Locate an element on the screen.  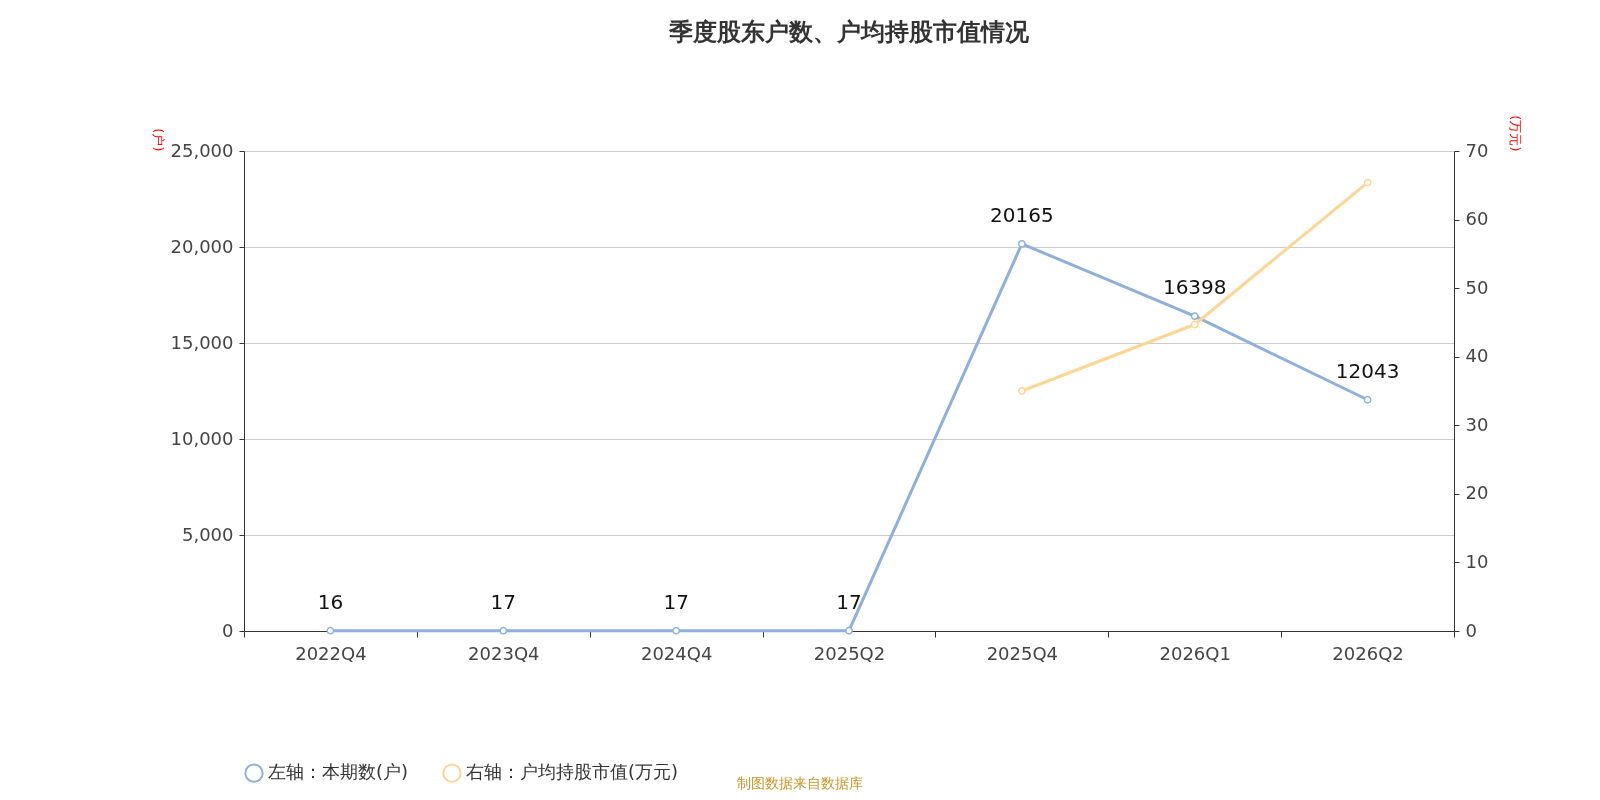
legend-label: 左轴：本期数(户) is located at coordinates (338, 772).